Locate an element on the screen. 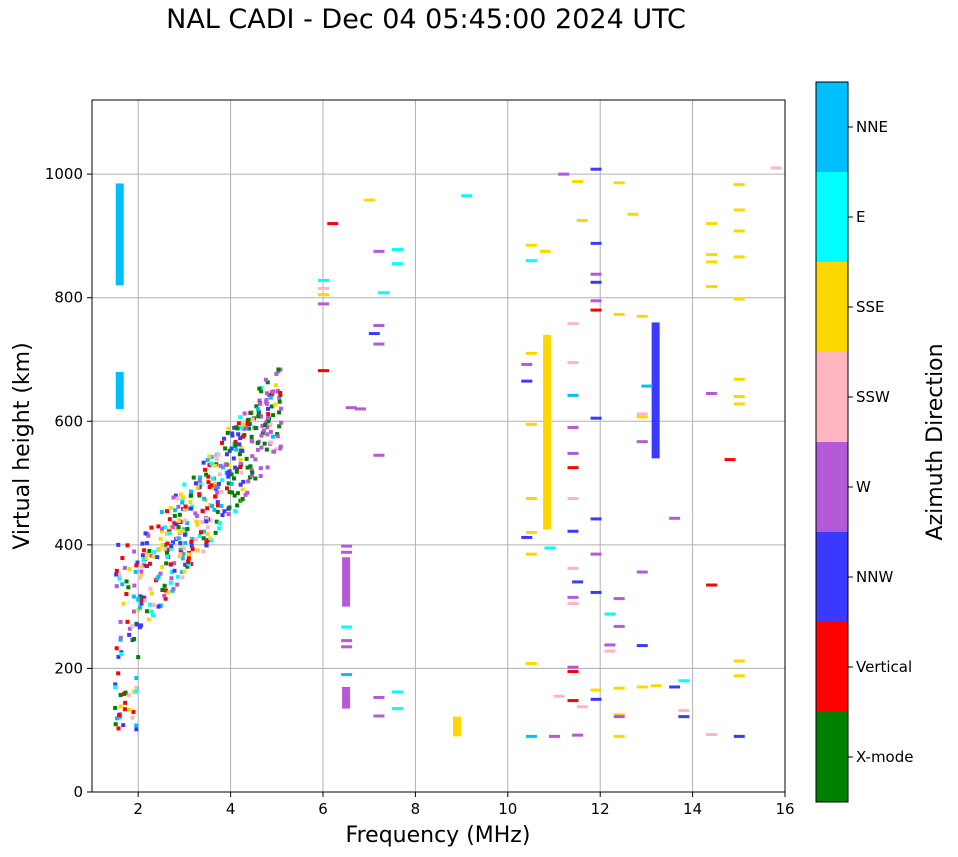 This screenshot has width=958, height=857. data-point-nne is located at coordinates (347, 675).